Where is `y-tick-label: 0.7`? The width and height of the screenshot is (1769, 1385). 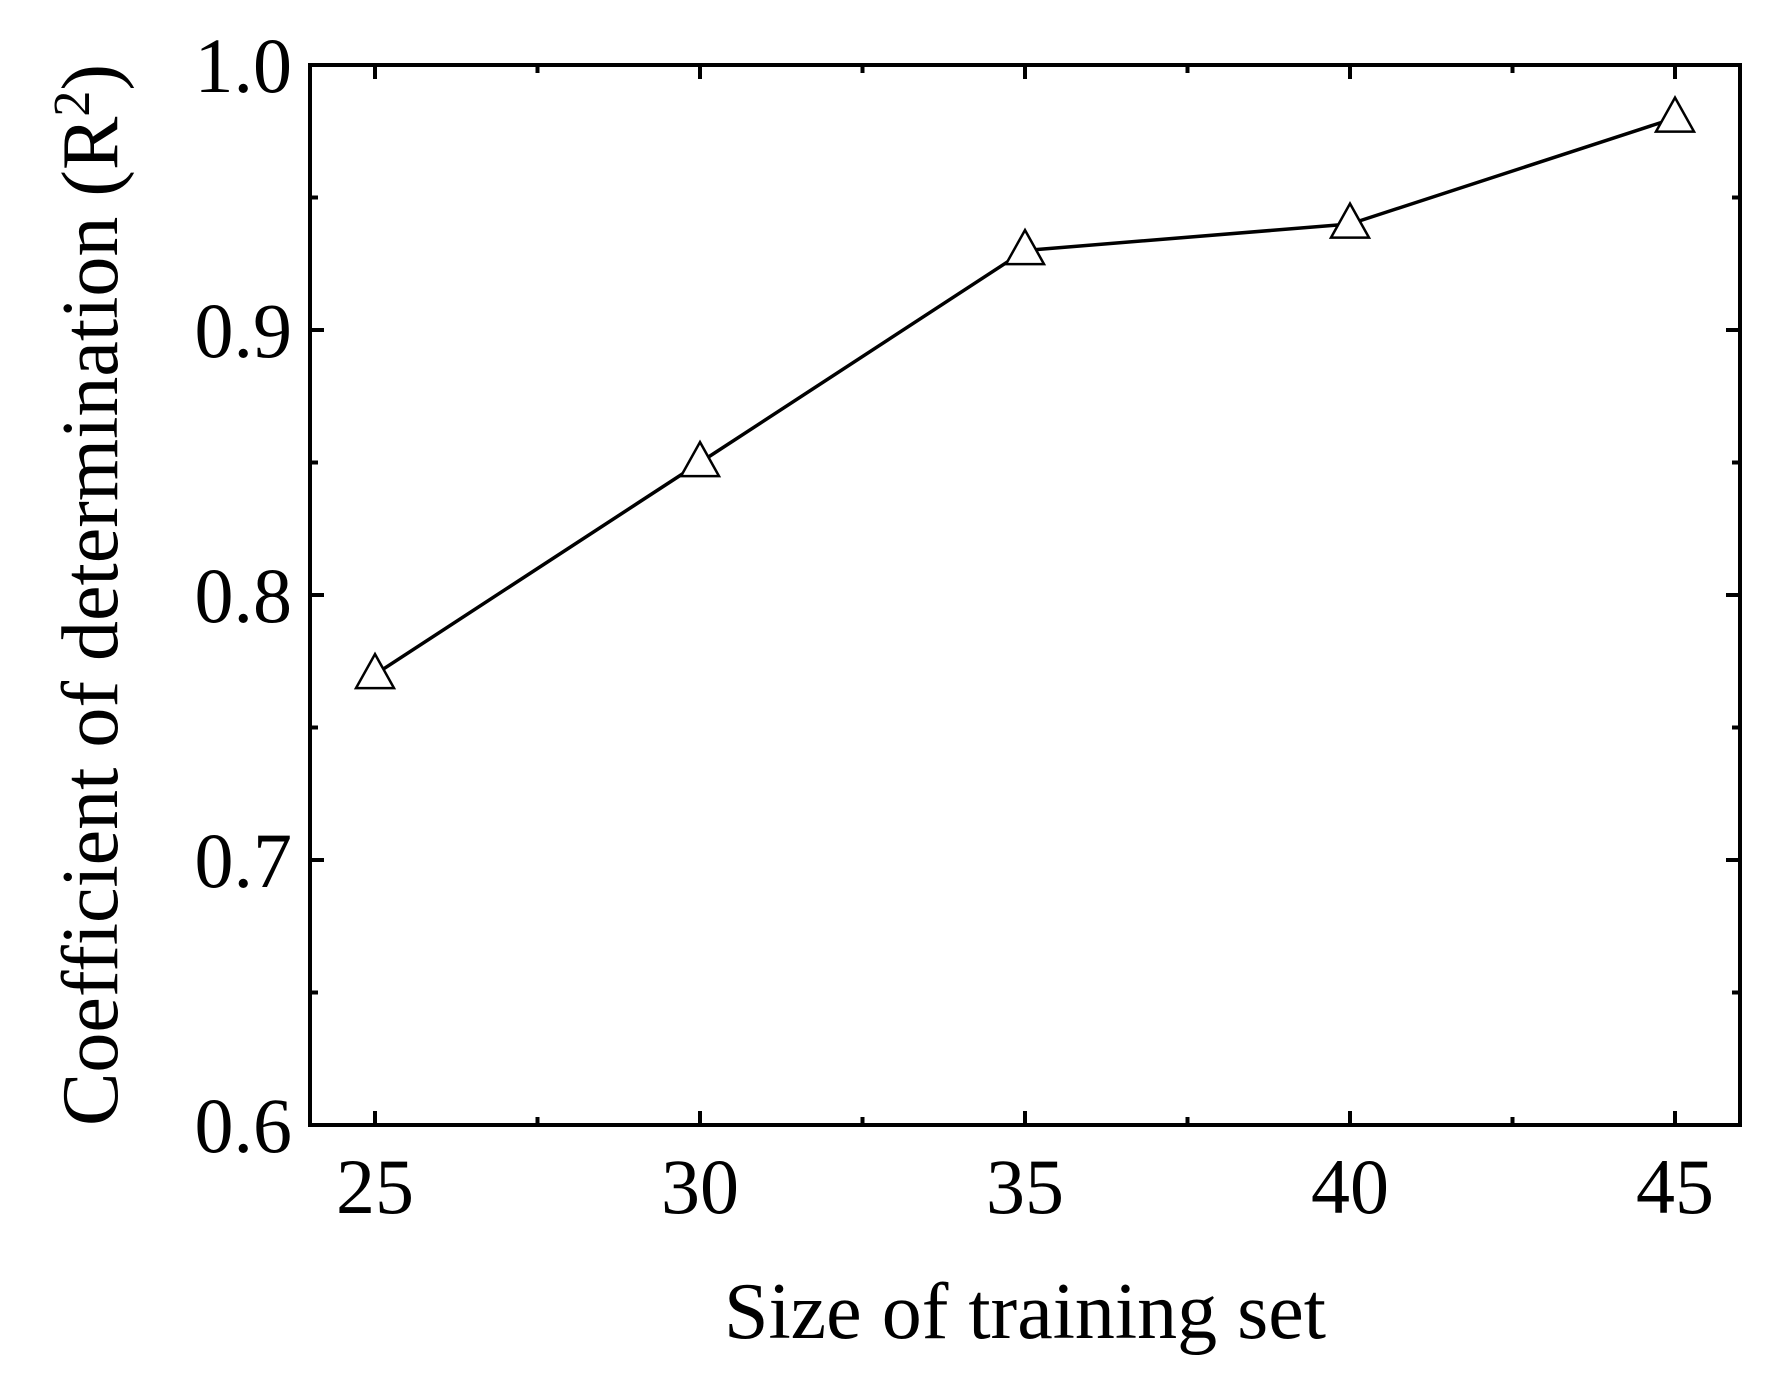 y-tick-label: 0.7 is located at coordinates (244, 860).